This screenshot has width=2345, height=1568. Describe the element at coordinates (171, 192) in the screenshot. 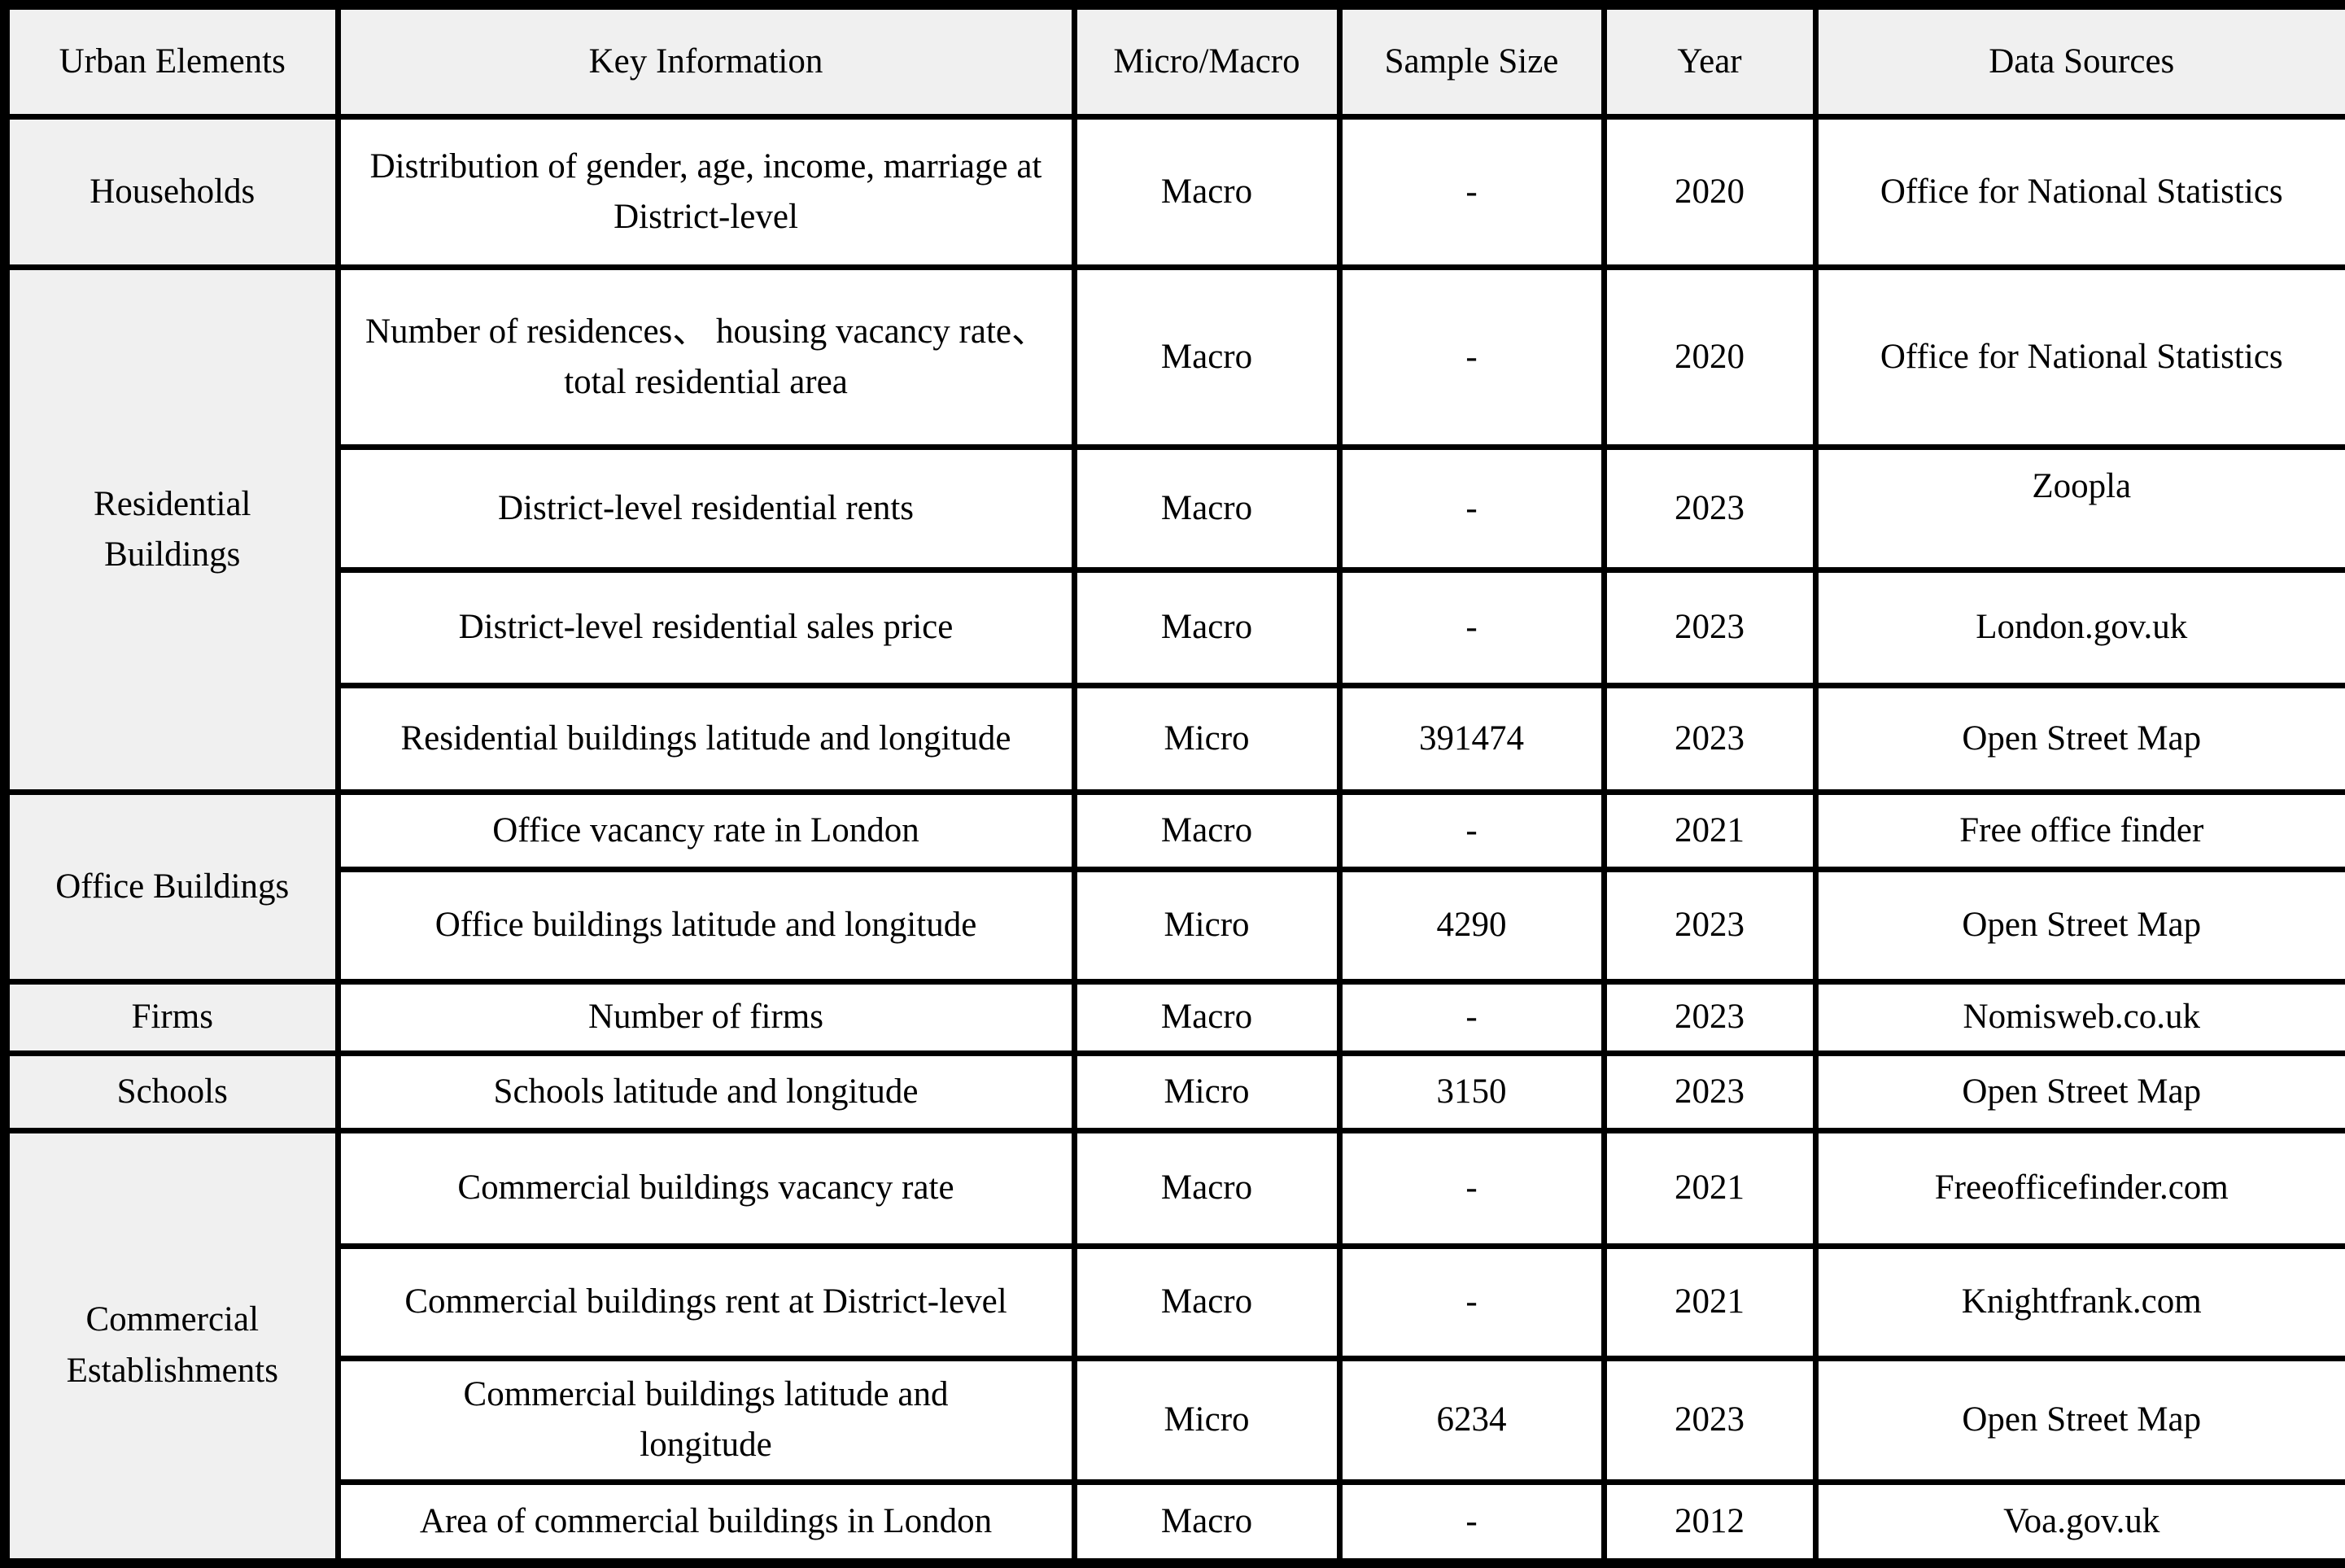

I see `group-cell-households: Households` at that location.